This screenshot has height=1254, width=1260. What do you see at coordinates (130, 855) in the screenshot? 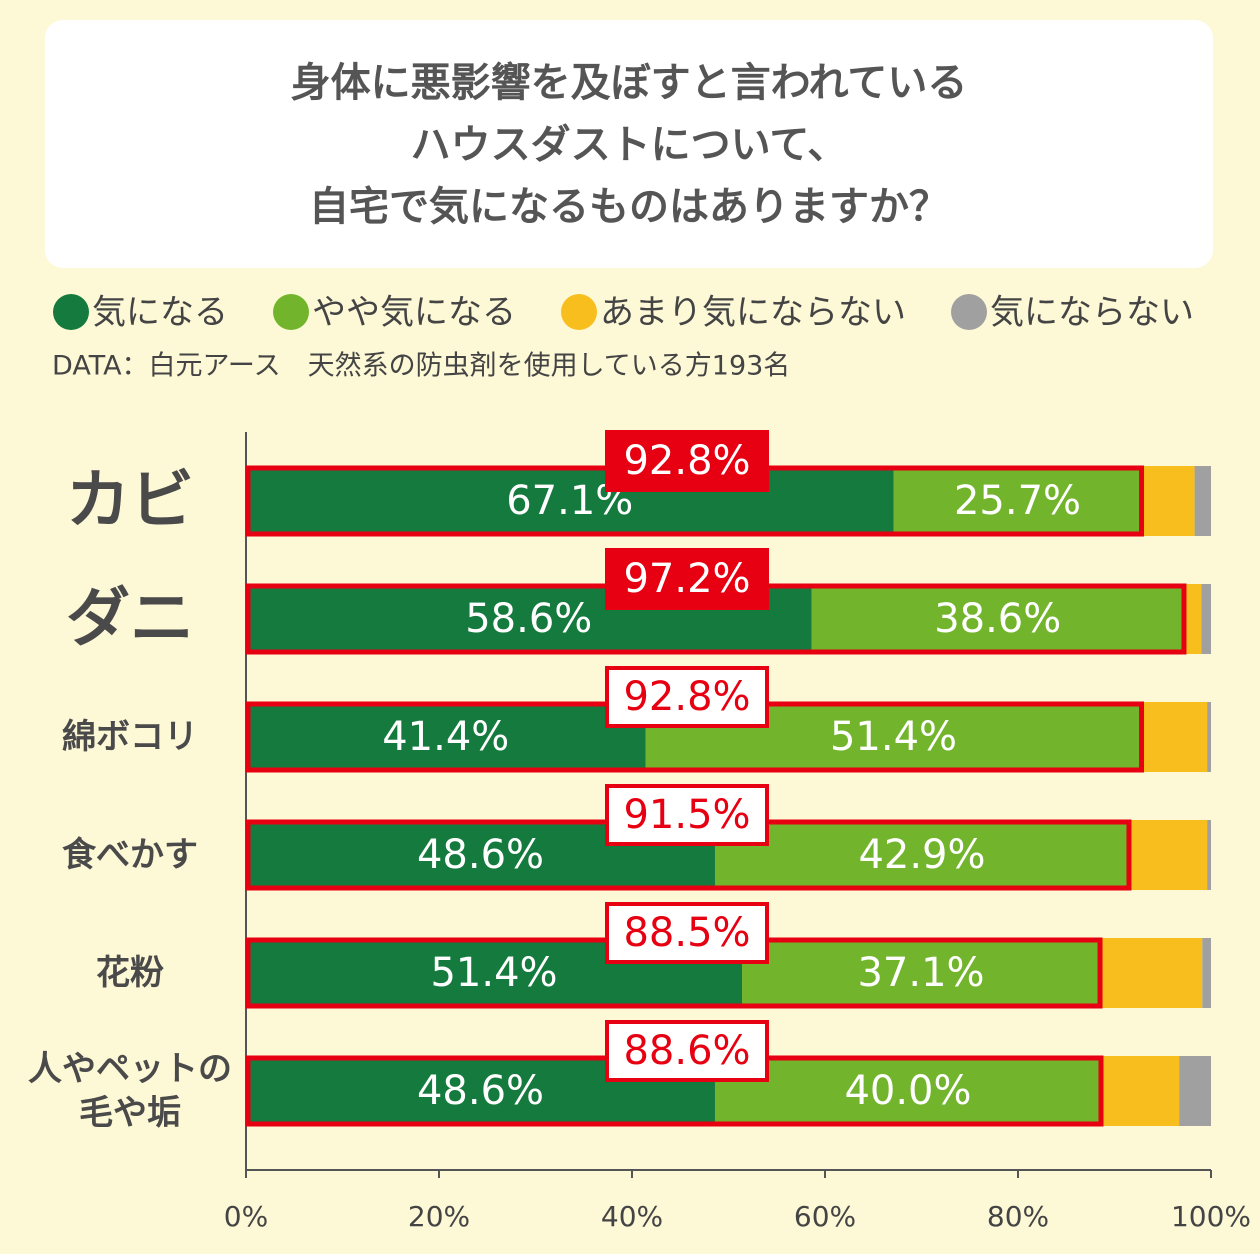
I see `category-label: 食べかす` at bounding box center [130, 855].